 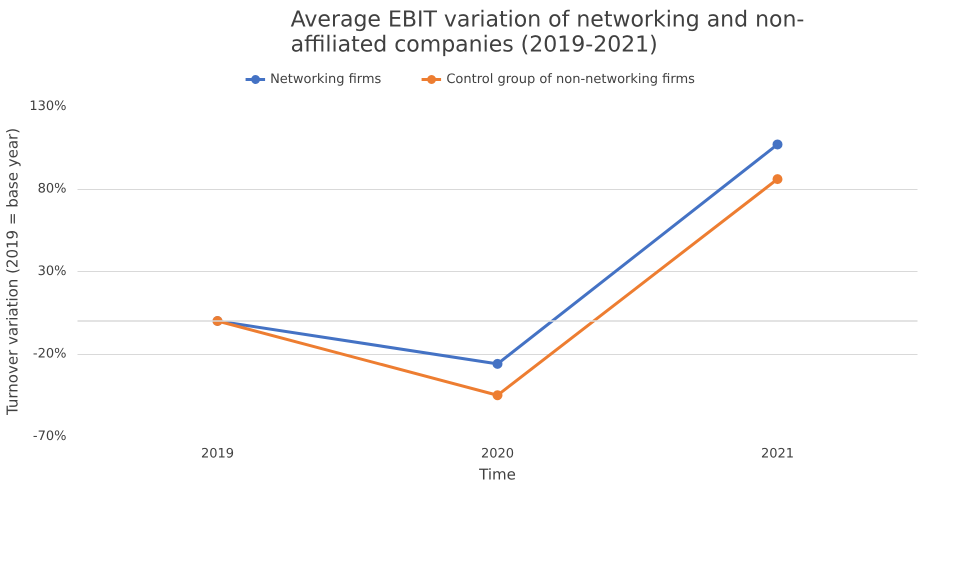 What do you see at coordinates (49, 354) in the screenshot?
I see `y-tick-label: -20%` at bounding box center [49, 354].